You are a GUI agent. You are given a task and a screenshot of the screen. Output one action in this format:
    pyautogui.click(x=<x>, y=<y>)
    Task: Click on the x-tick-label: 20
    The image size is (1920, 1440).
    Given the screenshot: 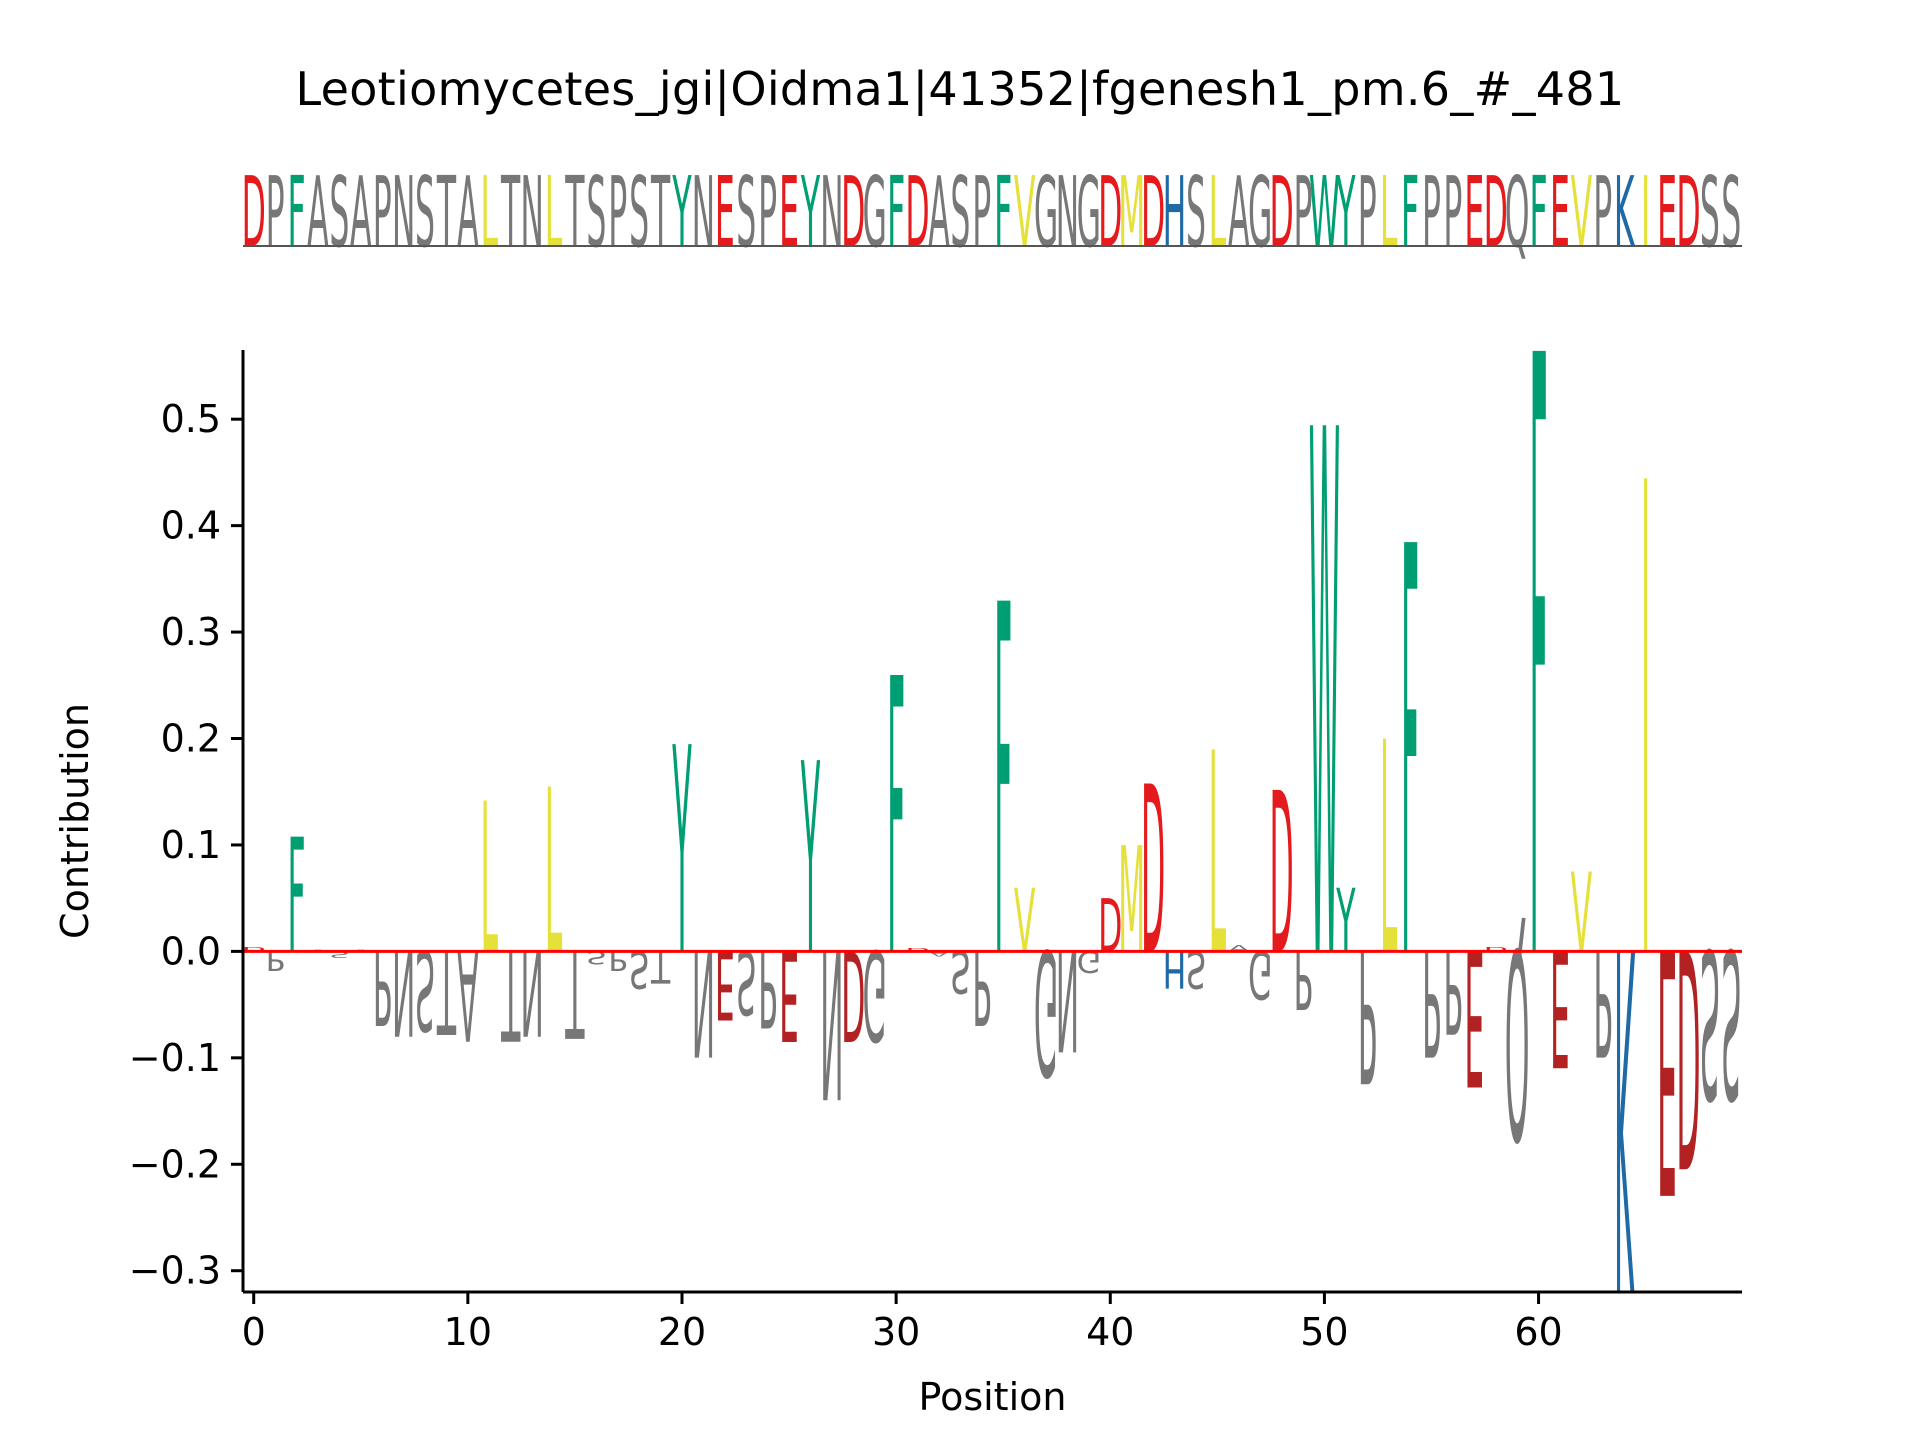 What is the action you would take?
    pyautogui.click(x=682, y=1332)
    